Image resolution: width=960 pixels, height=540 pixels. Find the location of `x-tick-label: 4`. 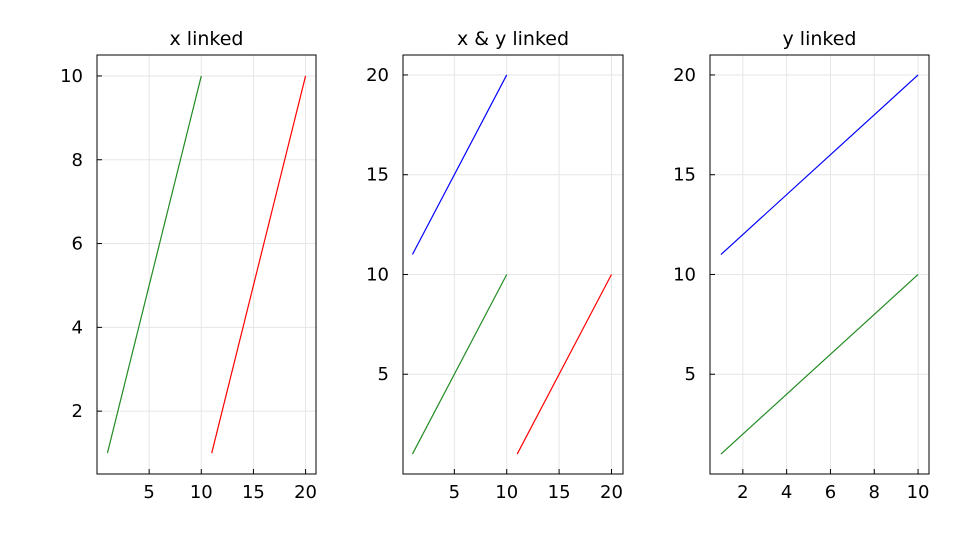

x-tick-label: 4 is located at coordinates (786, 492).